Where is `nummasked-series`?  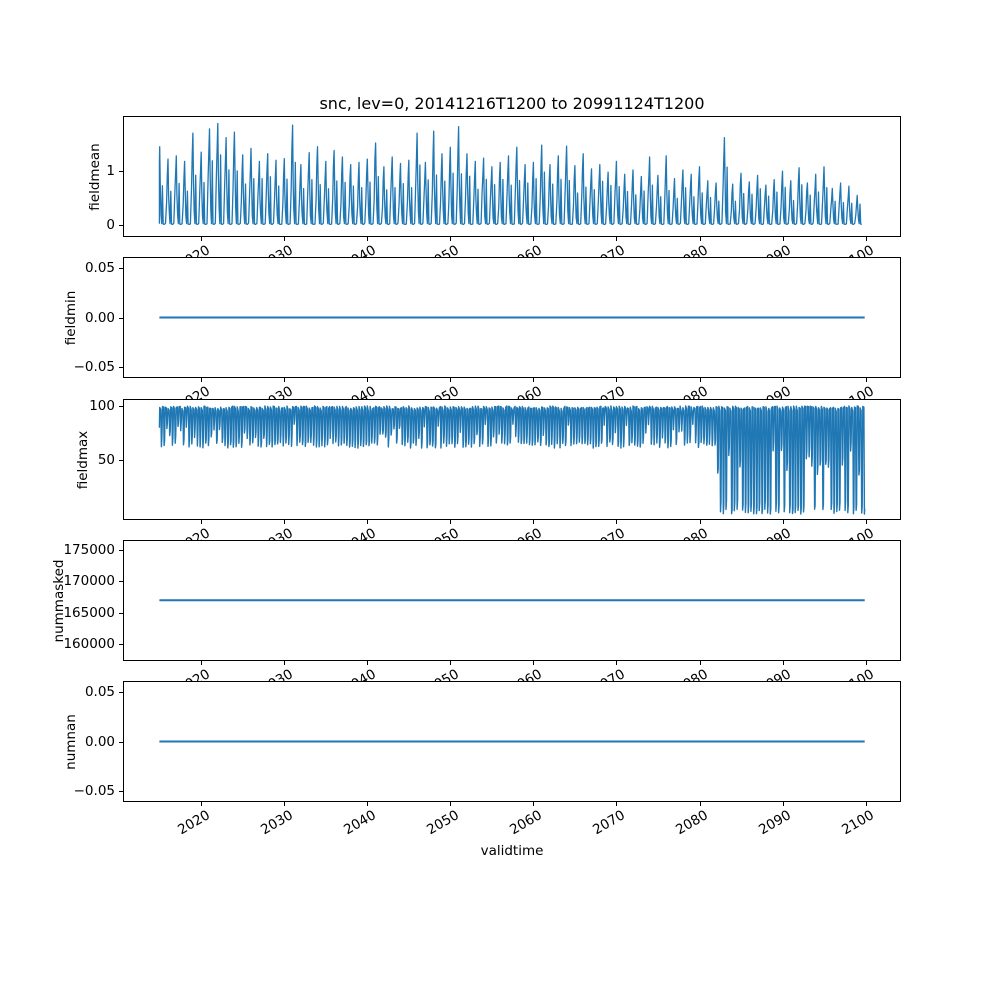 nummasked-series is located at coordinates (512, 600).